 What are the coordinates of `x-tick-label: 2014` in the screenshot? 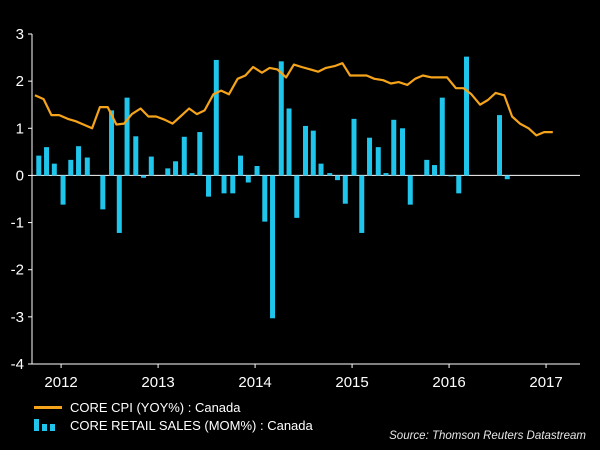 It's located at (254, 382).